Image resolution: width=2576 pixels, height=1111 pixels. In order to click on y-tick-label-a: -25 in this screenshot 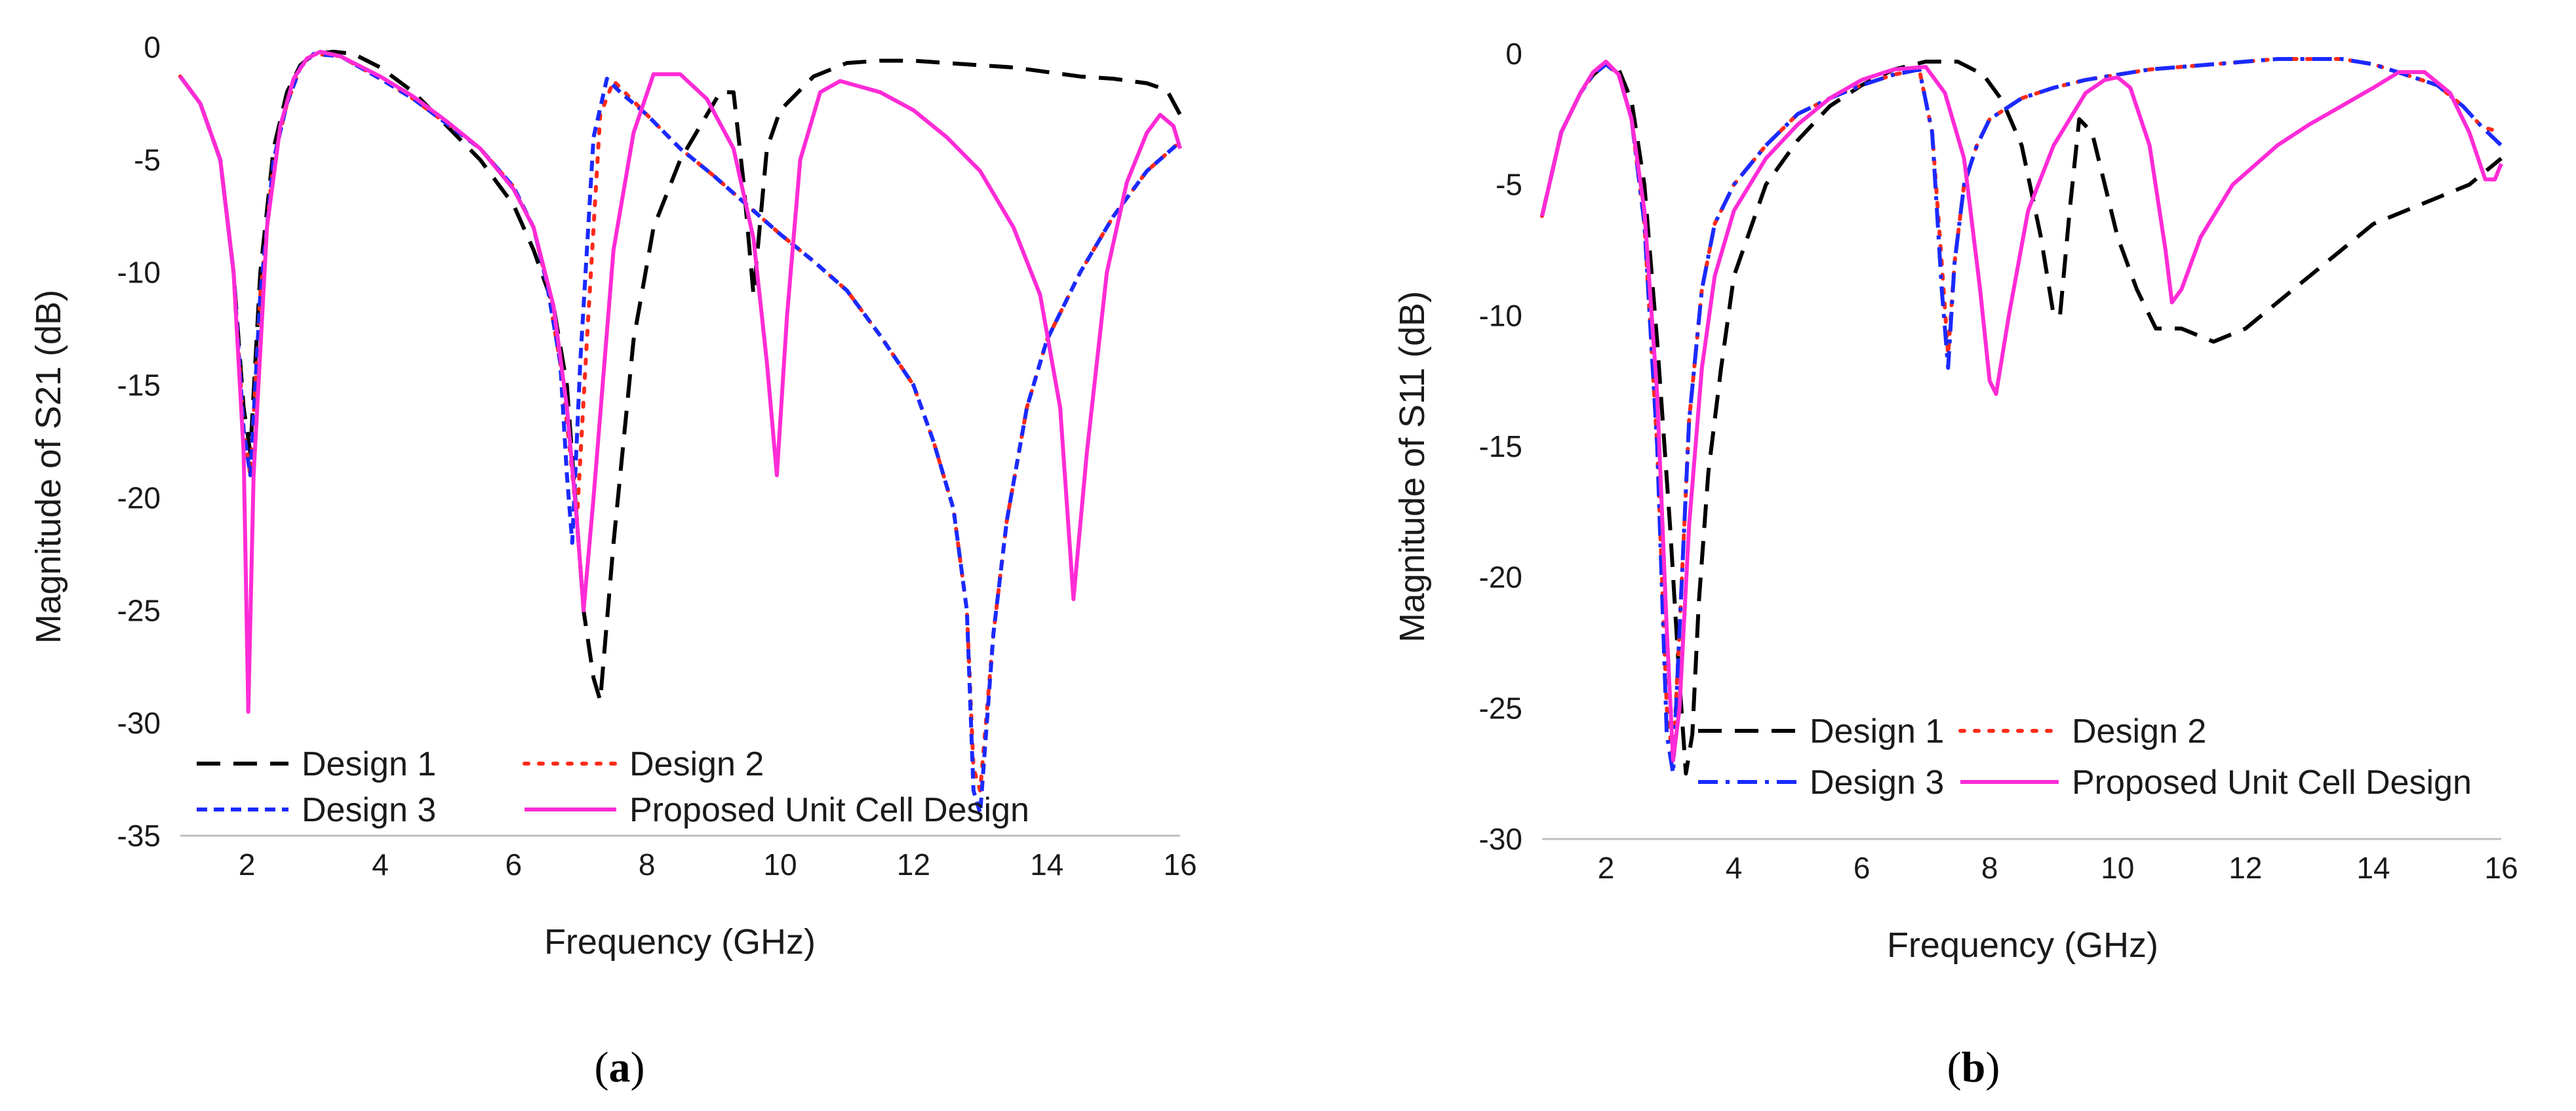, I will do `click(139, 610)`.